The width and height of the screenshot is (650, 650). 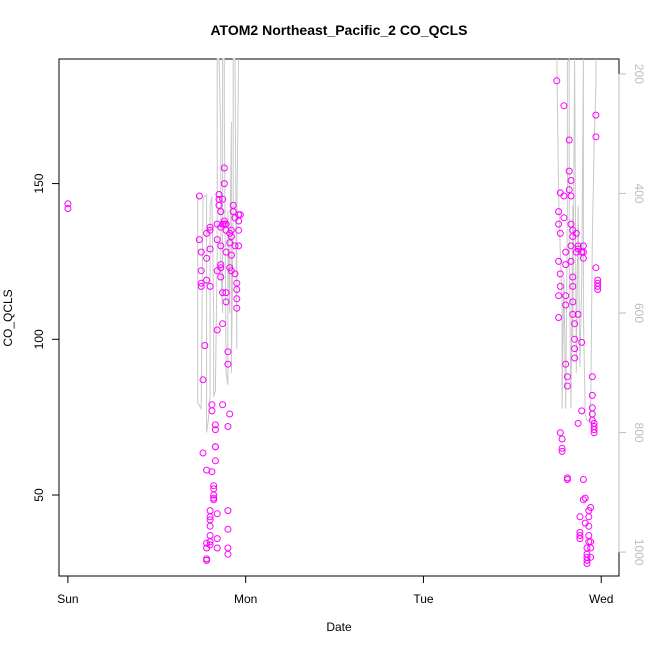 I want to click on y-tick-label: 100, so click(x=39, y=339).